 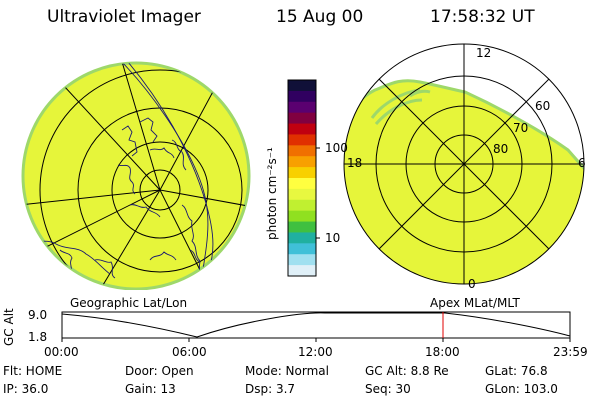 I want to click on time-label: 17:58:32 UT, so click(x=482, y=17).